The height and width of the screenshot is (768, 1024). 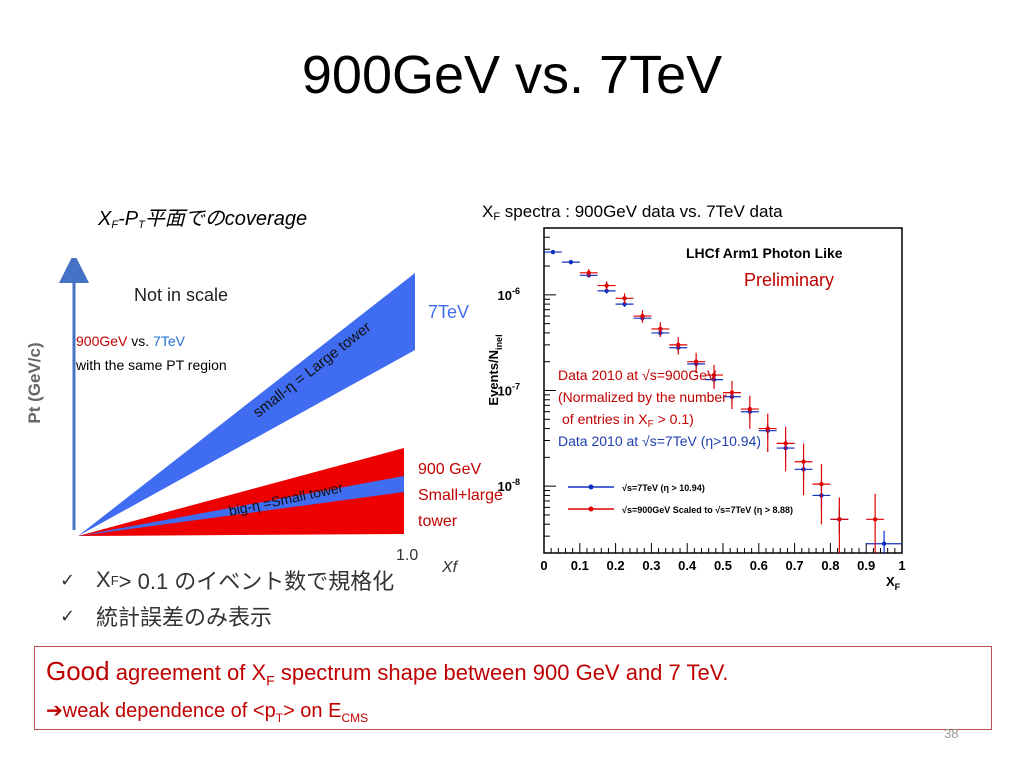 I want to click on plot-title: LHCf Arm1 Photon Like, so click(x=764, y=253).